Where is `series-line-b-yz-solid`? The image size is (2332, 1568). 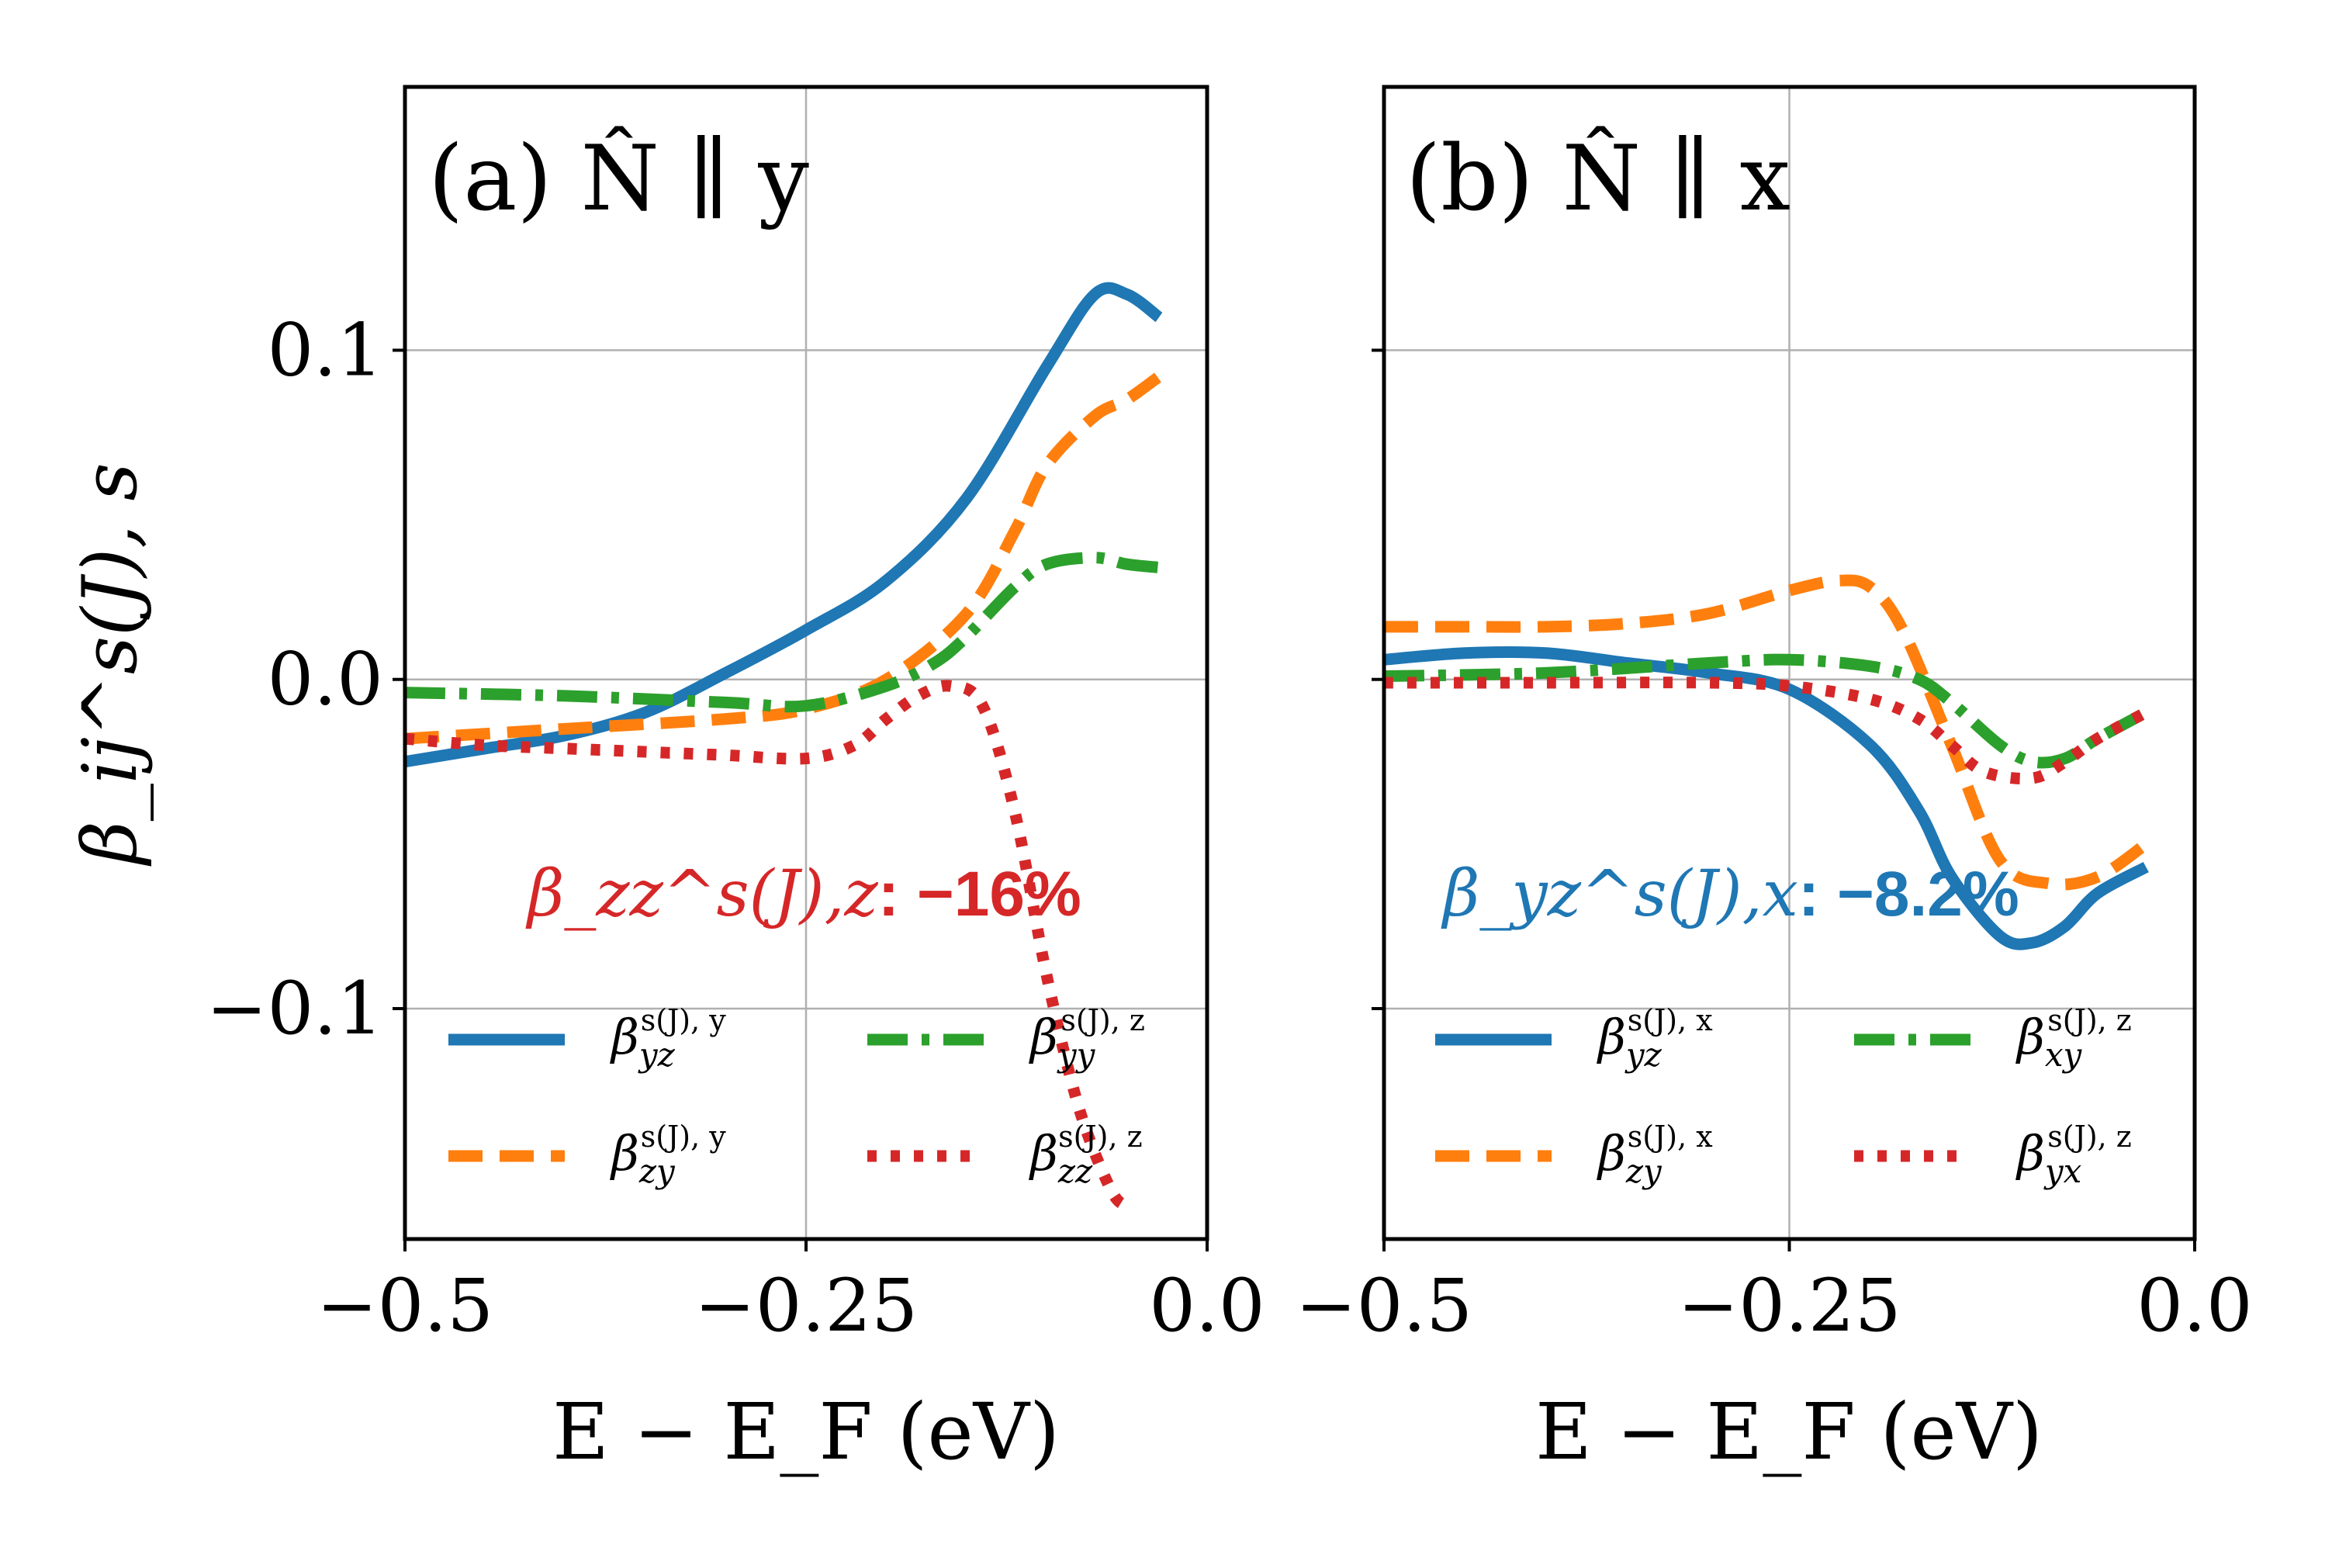
series-line-b-yz-solid is located at coordinates (1766, 798).